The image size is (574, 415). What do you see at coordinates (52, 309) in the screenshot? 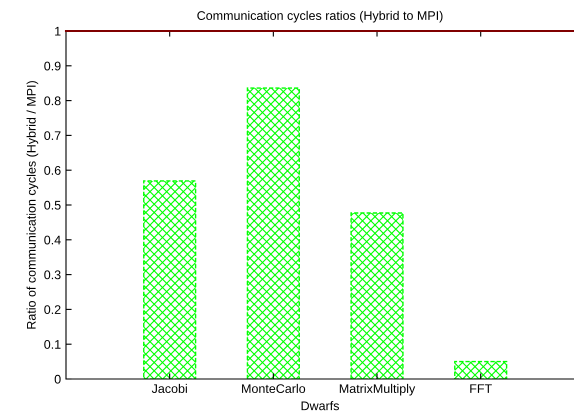
I see `y-tick-label: 0.2` at bounding box center [52, 309].